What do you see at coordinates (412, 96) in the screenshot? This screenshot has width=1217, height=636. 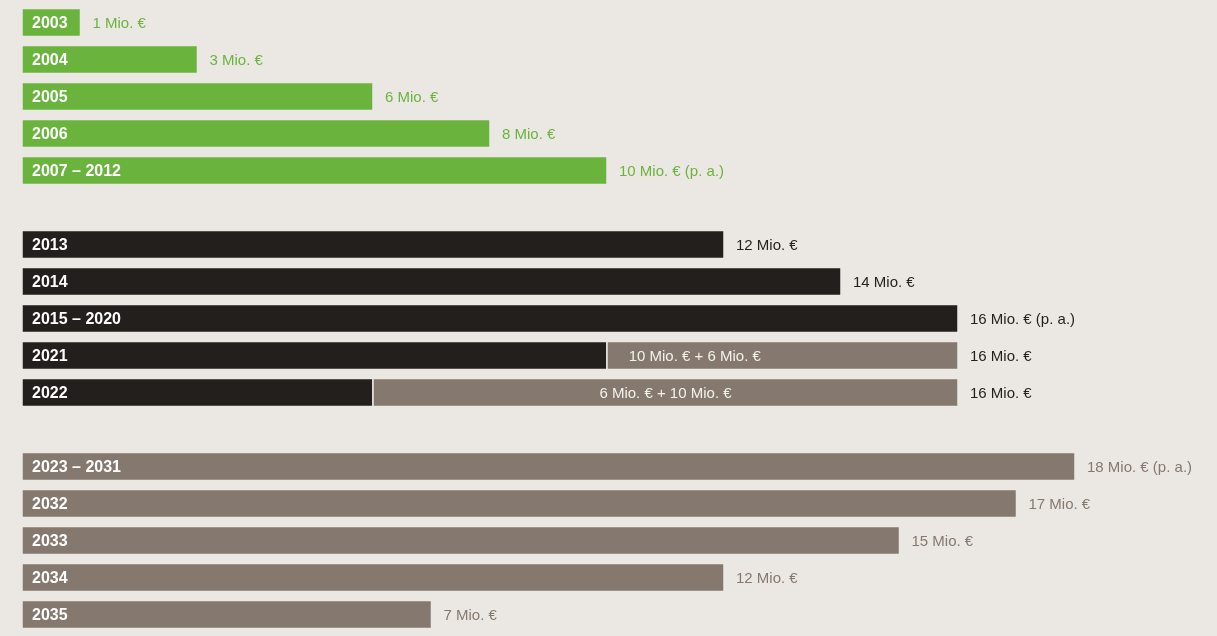 I see `data-label: 6 Mio. €` at bounding box center [412, 96].